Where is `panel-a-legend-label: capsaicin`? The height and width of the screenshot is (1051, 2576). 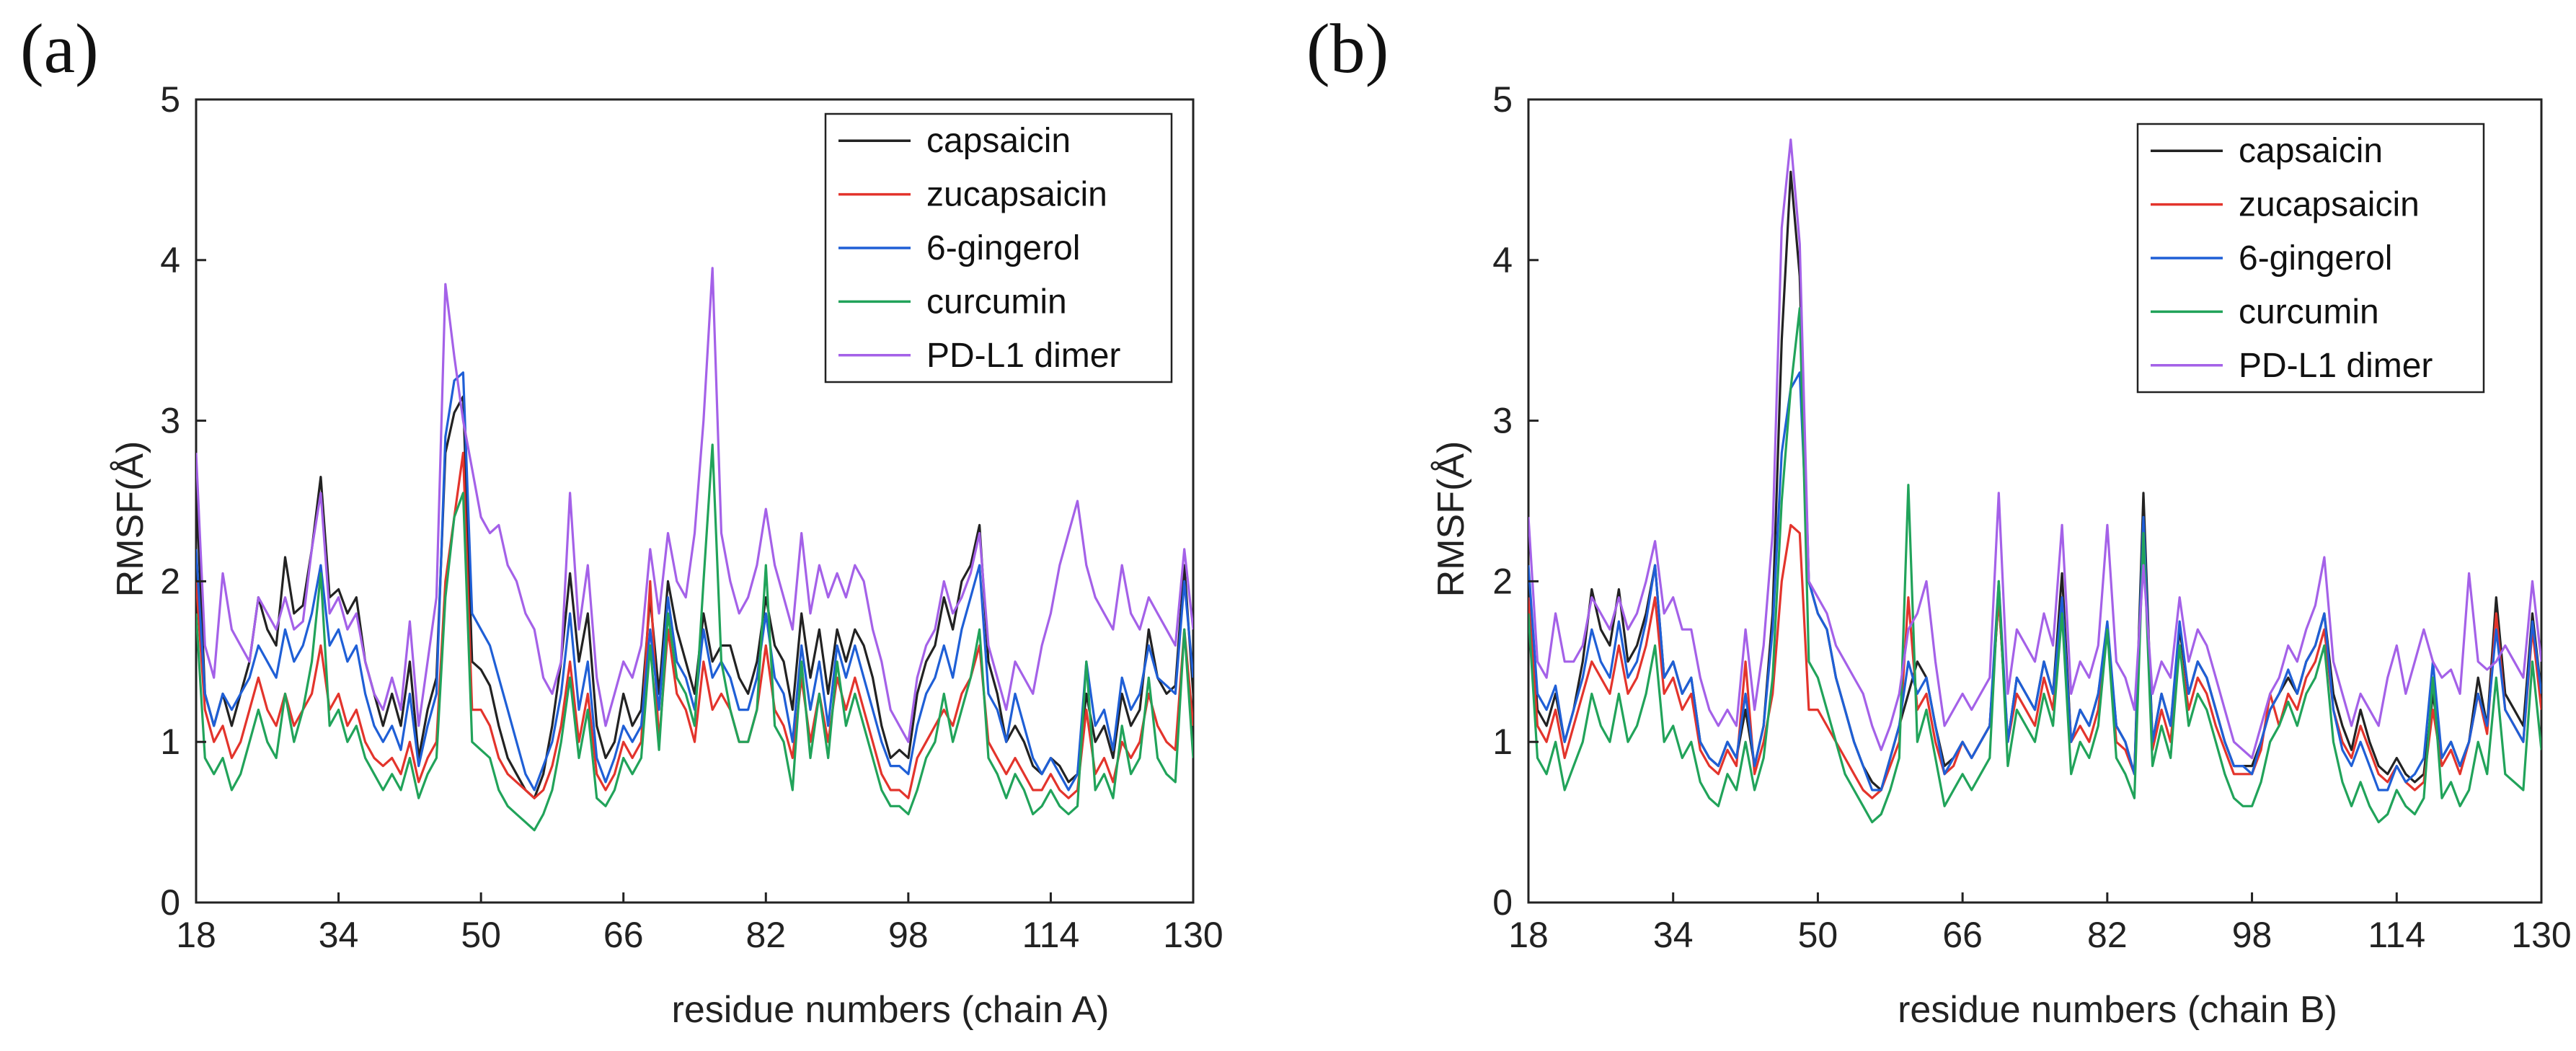
panel-a-legend-label: capsaicin is located at coordinates (998, 141).